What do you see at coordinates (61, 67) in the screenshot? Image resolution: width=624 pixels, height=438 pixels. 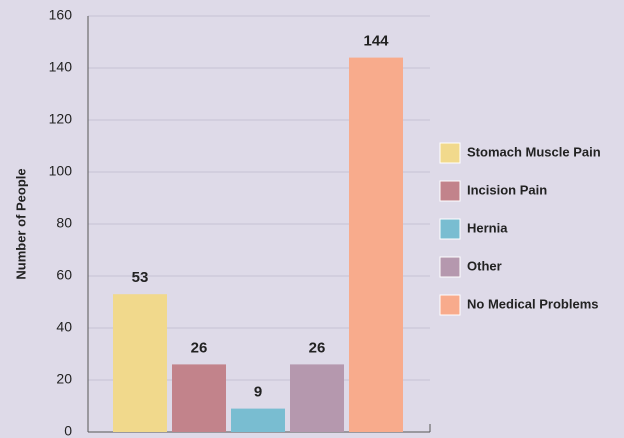 I see `y-tick-label: 140` at bounding box center [61, 67].